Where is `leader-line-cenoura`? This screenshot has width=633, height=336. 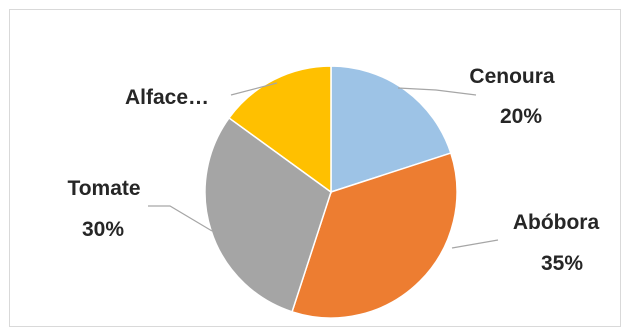
leader-line-cenoura is located at coordinates (437, 91).